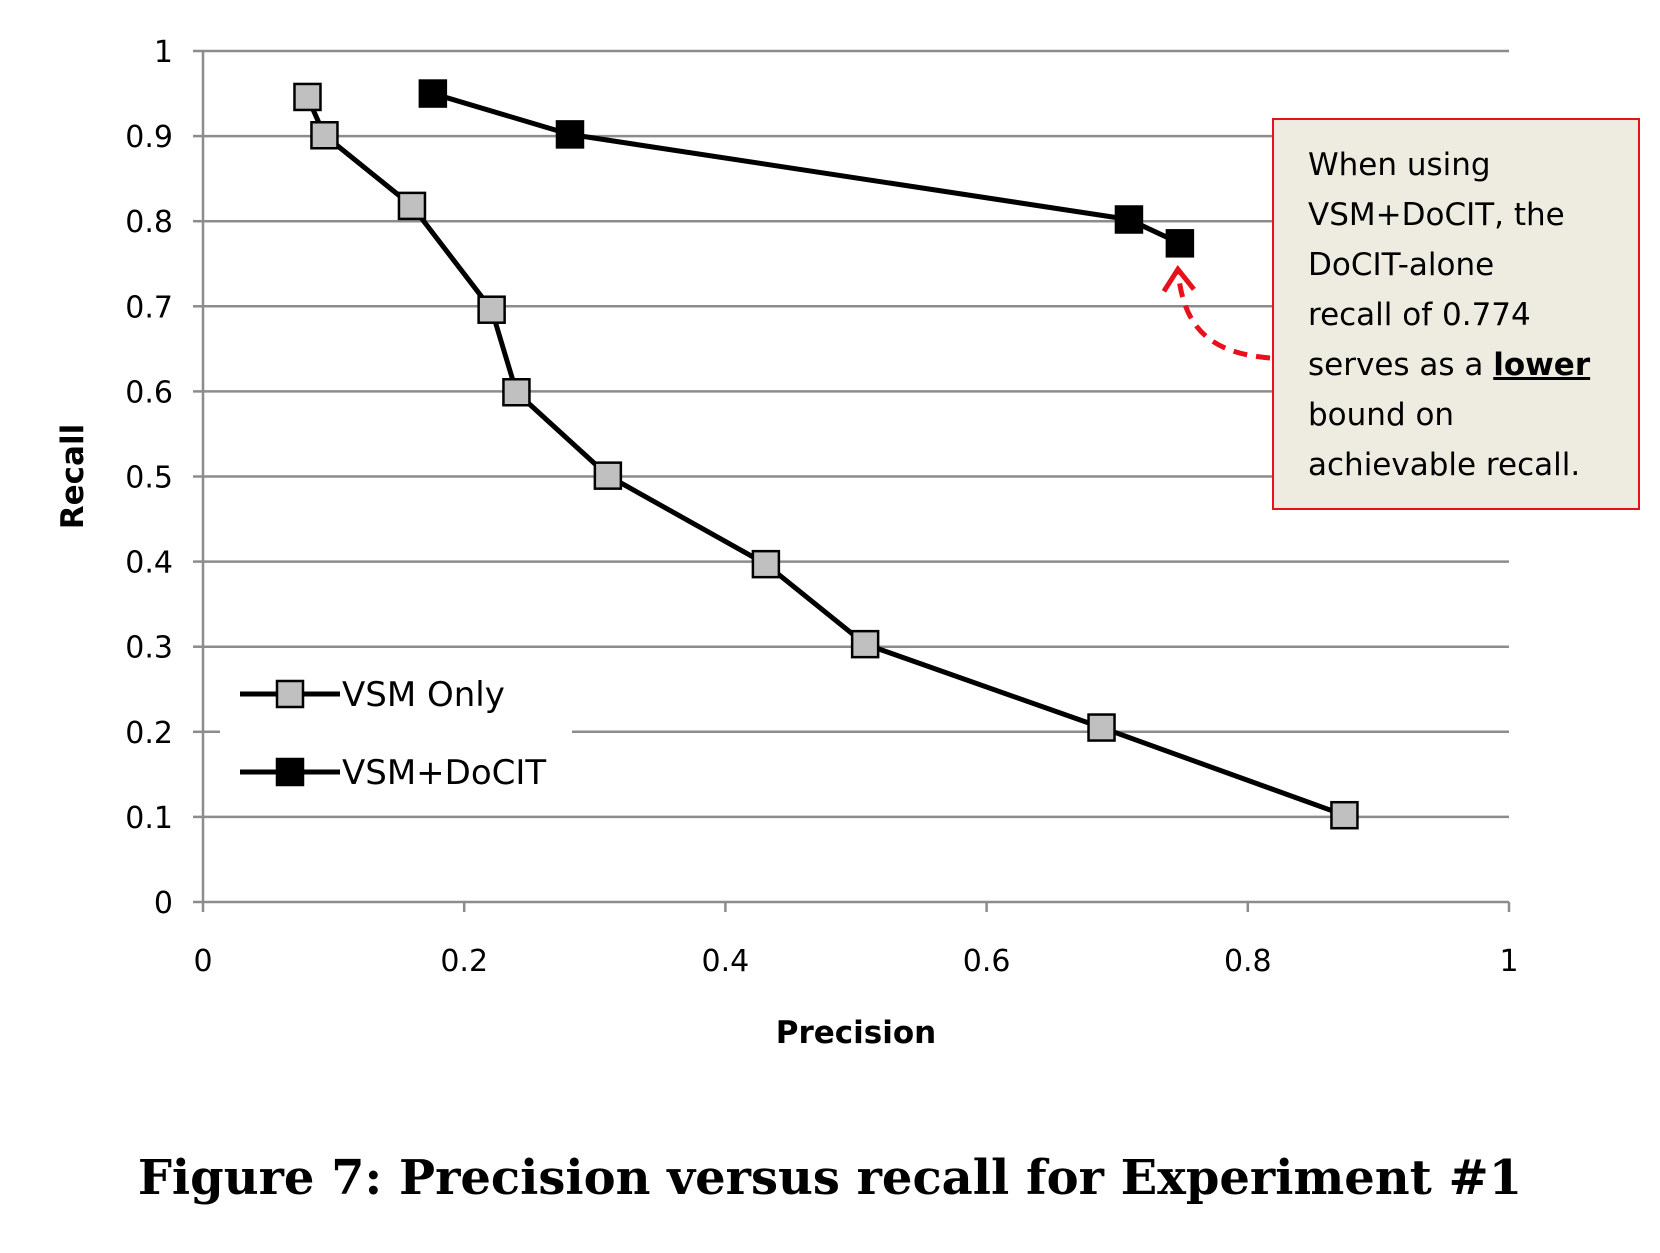 This screenshot has width=1660, height=1253. Describe the element at coordinates (464, 961) in the screenshot. I see `x-tick-label-1: 0.2` at that location.